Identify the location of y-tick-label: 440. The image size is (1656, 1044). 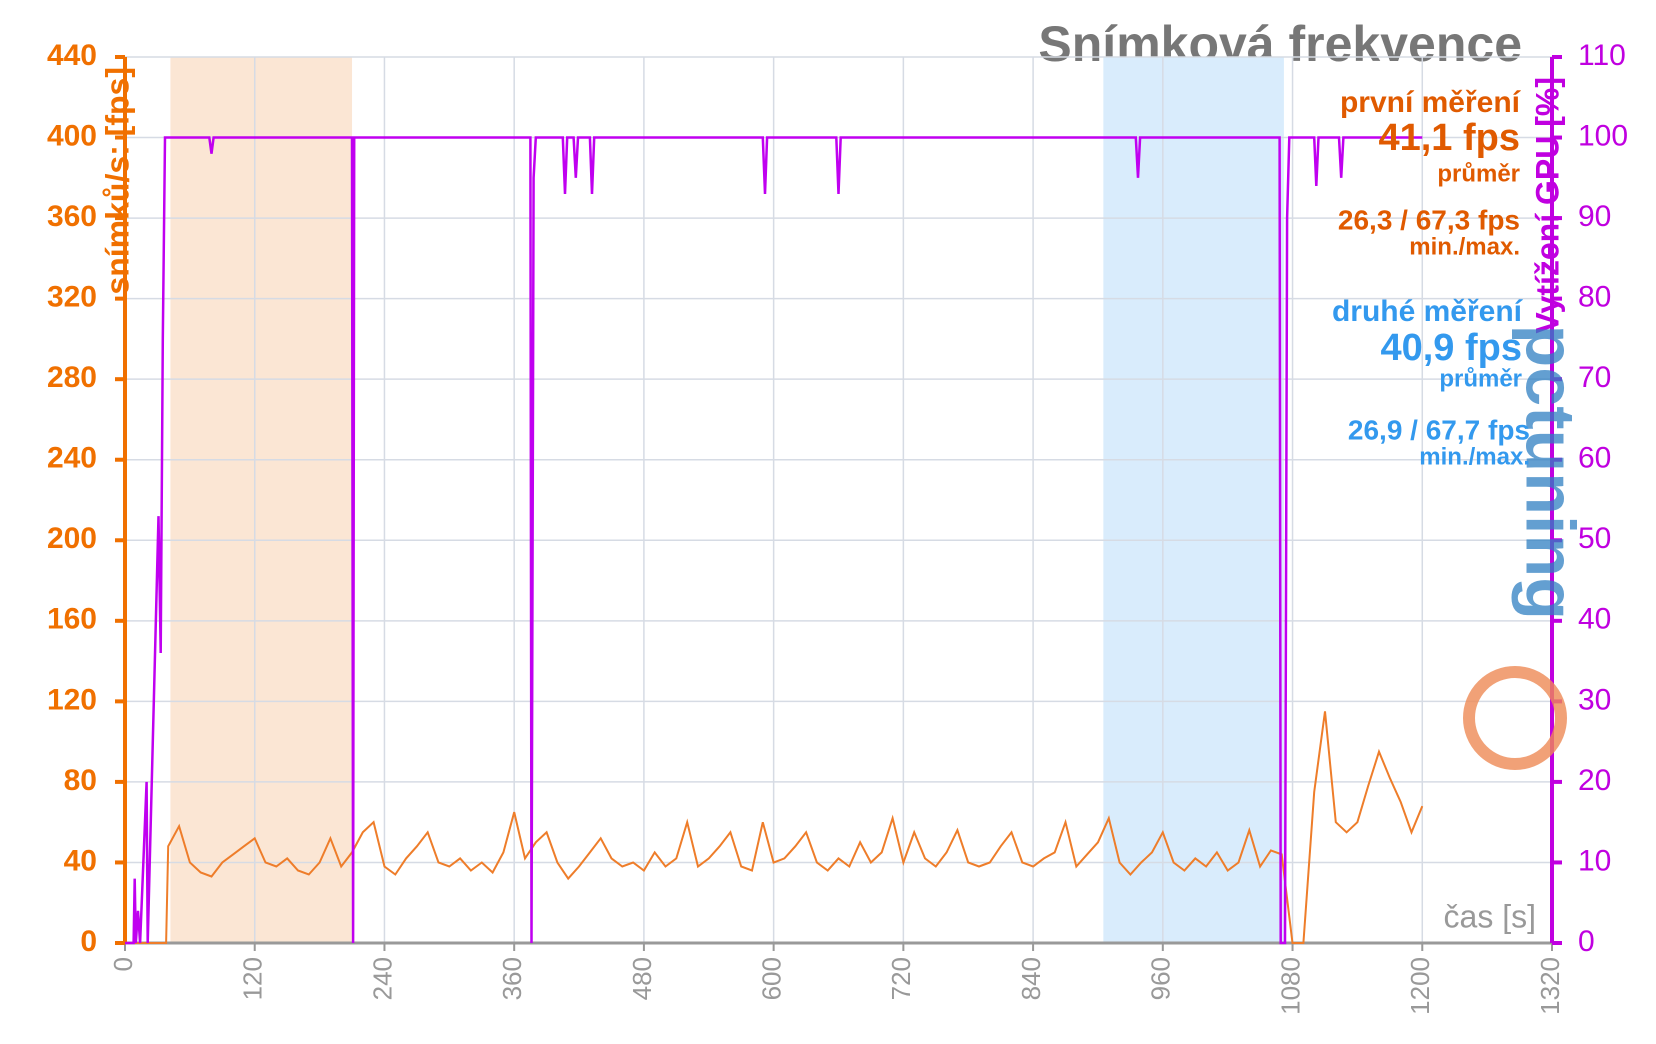
(72, 55).